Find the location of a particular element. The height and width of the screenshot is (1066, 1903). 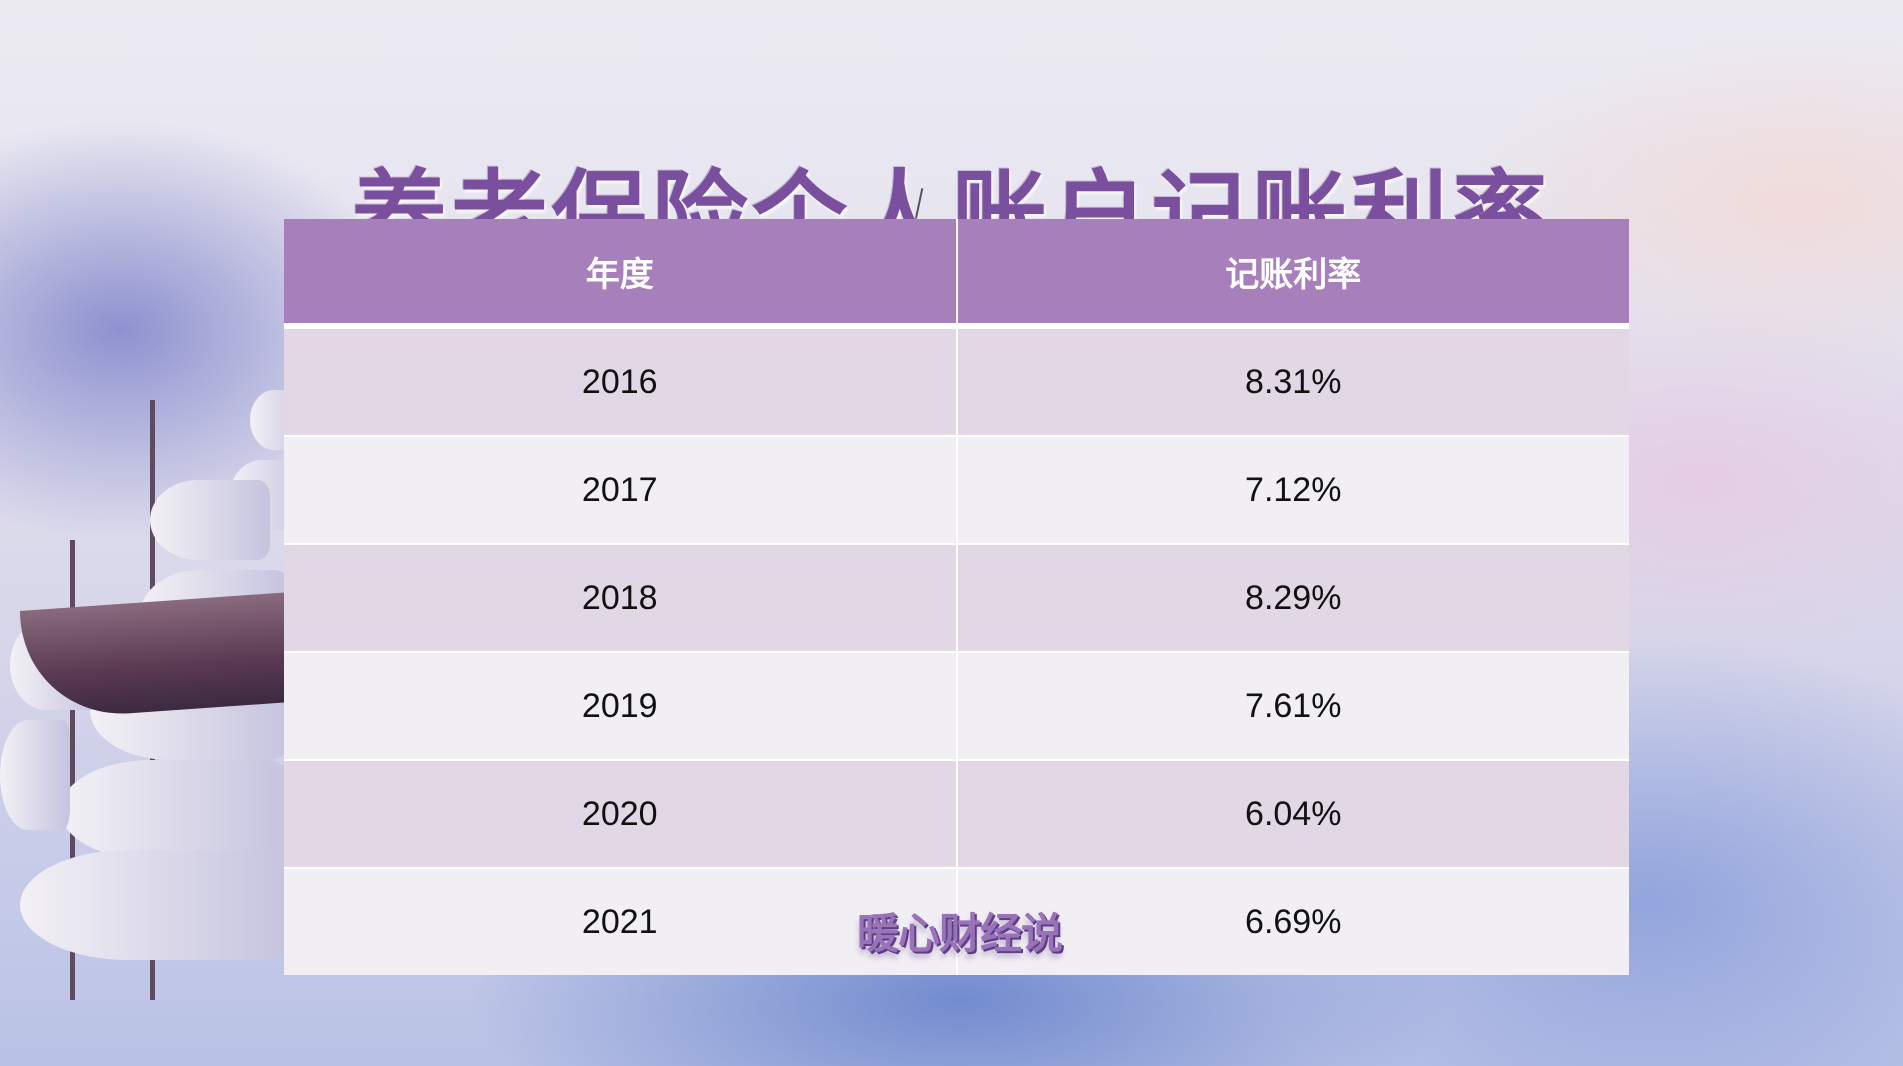

table-row: 2018 8.29% is located at coordinates (956, 599).